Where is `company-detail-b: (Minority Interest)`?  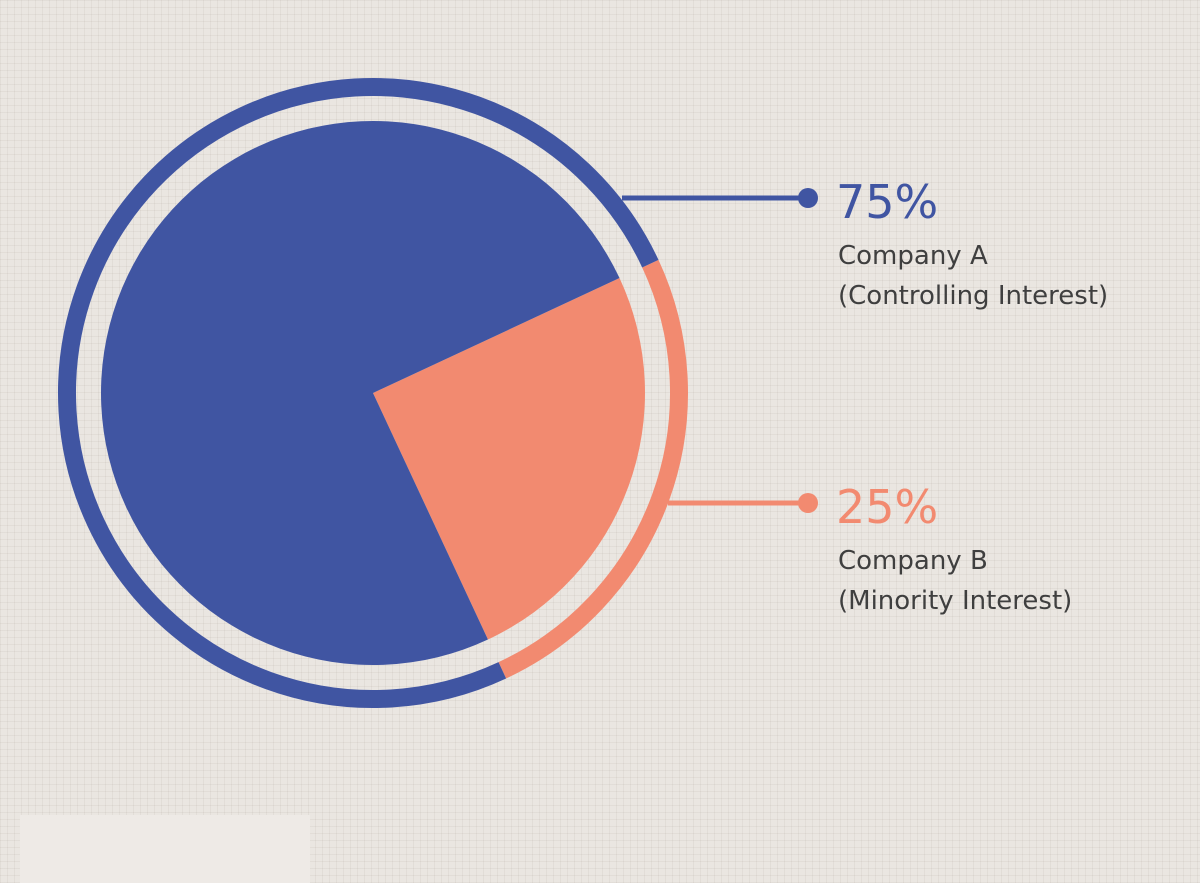 company-detail-b: (Minority Interest) is located at coordinates (955, 601).